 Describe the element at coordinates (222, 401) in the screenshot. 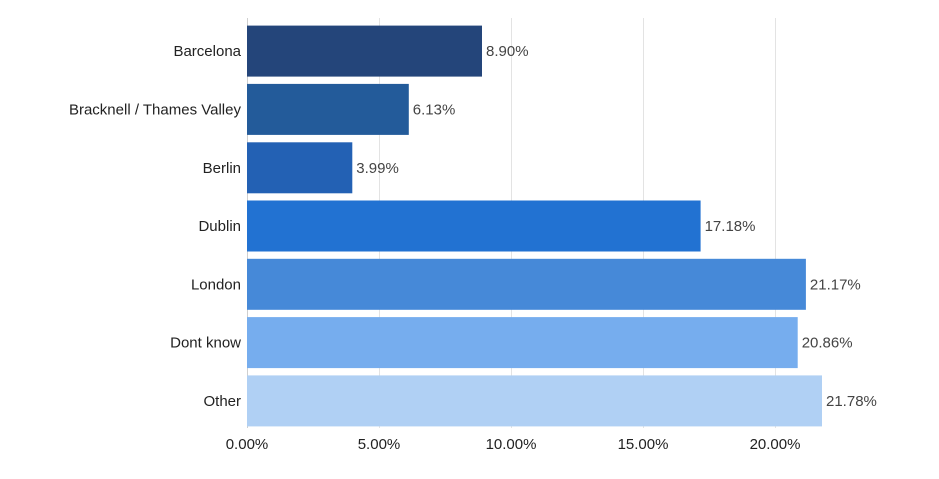

I see `category-label: Other` at that location.